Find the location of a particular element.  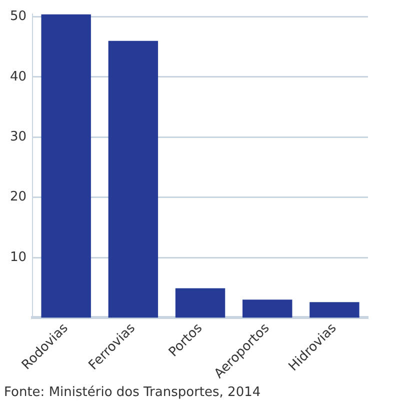

y-tick-label: 50 is located at coordinates (18, 16).